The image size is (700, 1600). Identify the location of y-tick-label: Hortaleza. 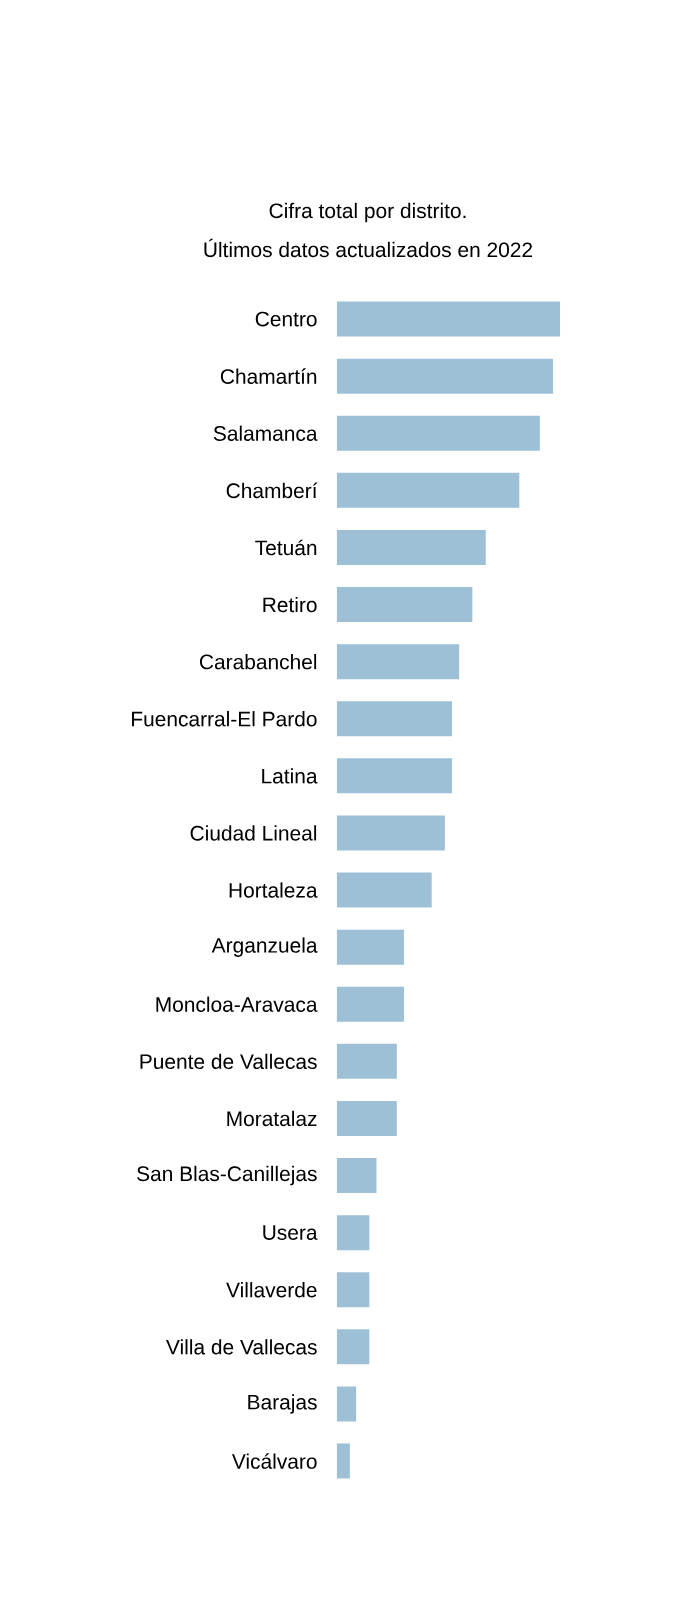
(273, 890).